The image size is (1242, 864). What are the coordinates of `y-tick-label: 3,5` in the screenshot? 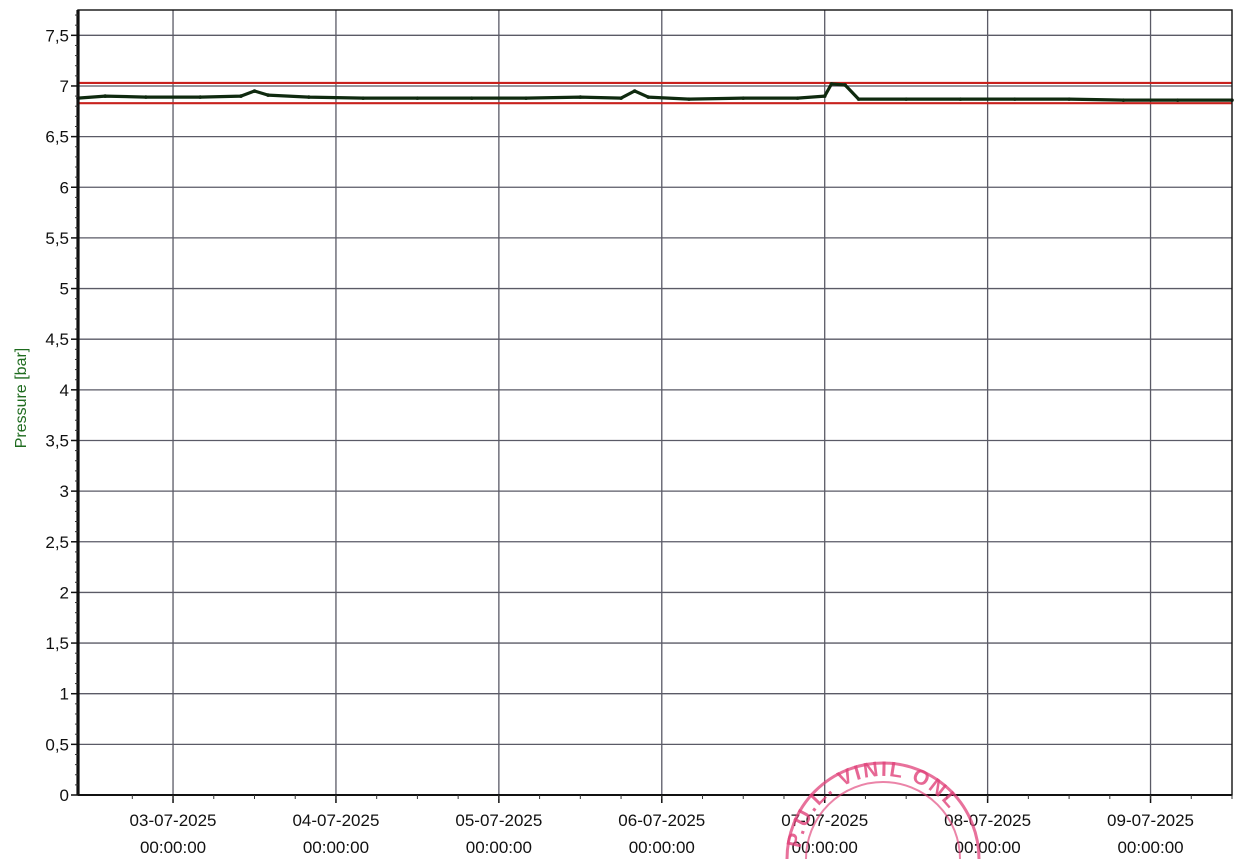 It's located at (57, 440).